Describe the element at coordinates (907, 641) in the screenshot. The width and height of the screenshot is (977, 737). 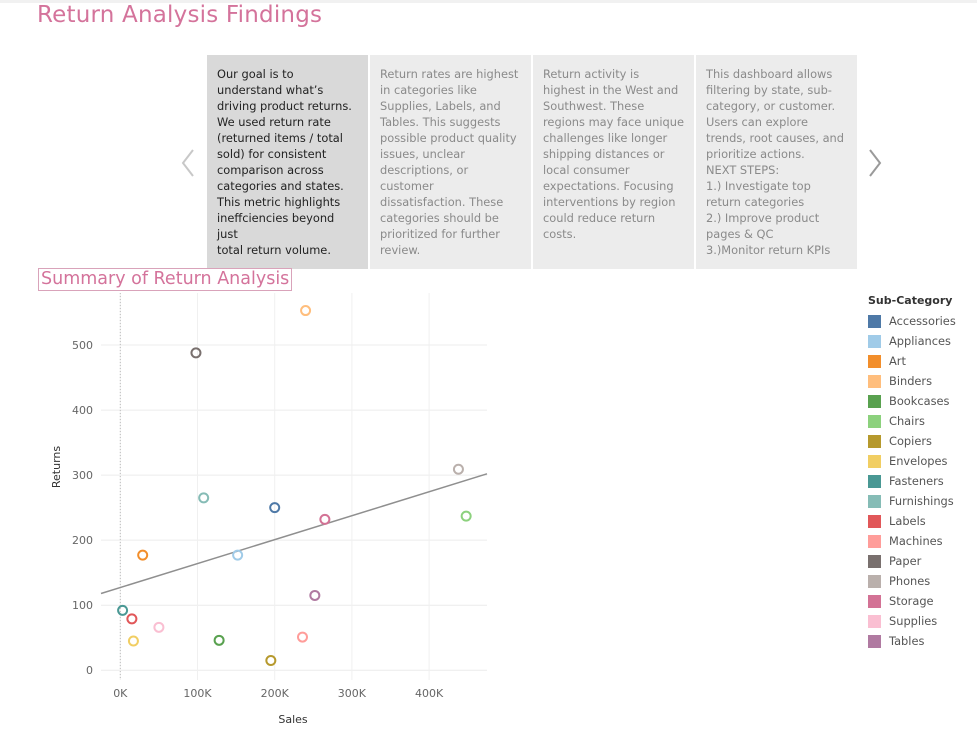
I see `legend-label: Tables` at that location.